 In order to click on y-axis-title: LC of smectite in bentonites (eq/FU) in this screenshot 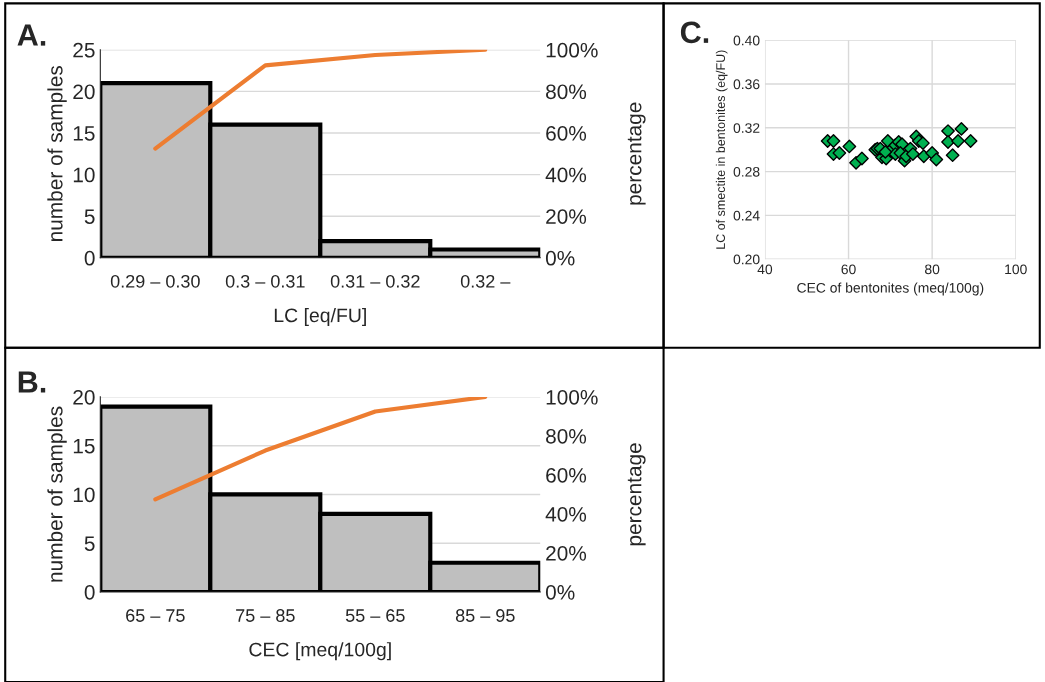, I will do `click(721, 149)`.